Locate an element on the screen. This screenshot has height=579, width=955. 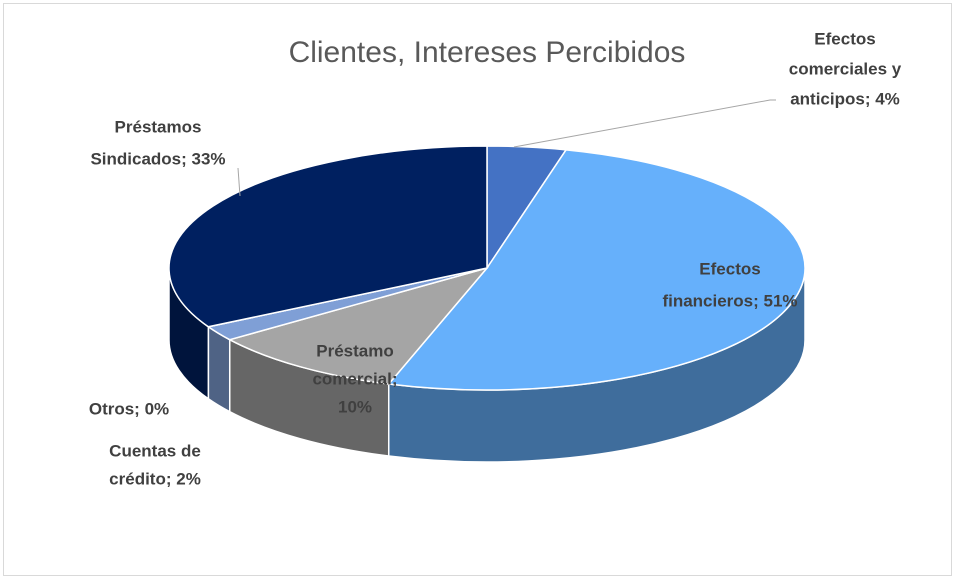
data-label: Sindicados; 33% is located at coordinates (157, 158).